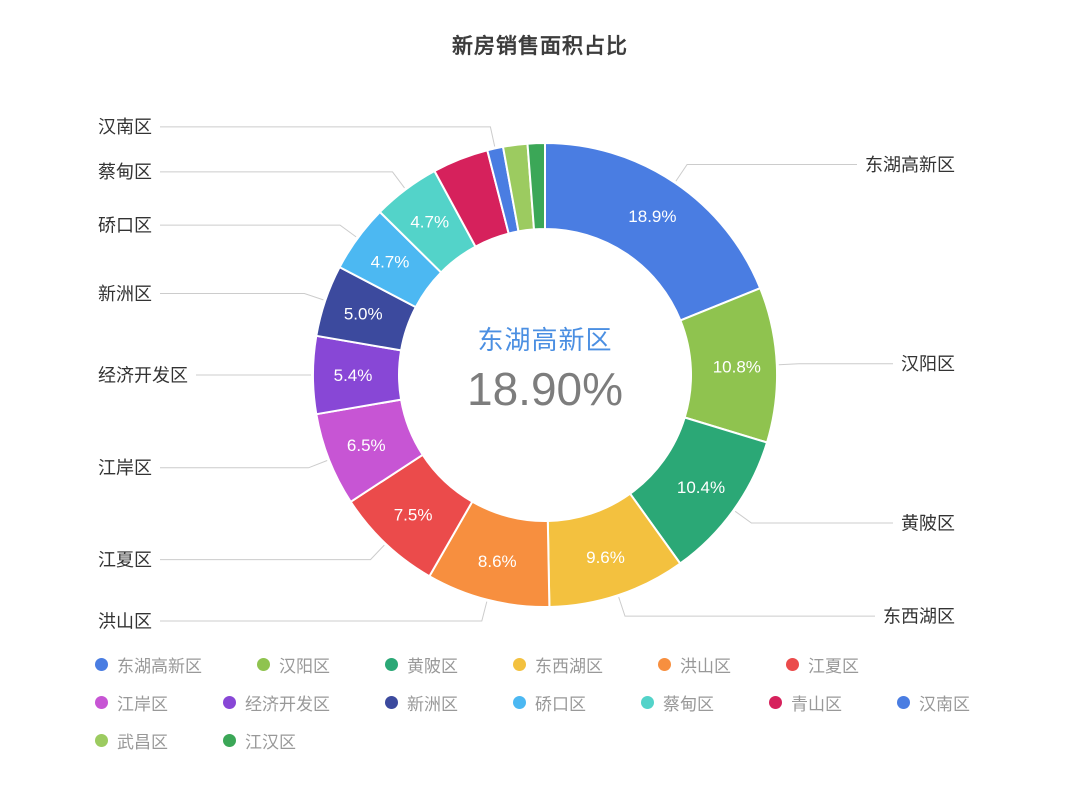 This screenshot has width=1080, height=809. I want to click on slice-name-label: 汉南区, so click(125, 127).